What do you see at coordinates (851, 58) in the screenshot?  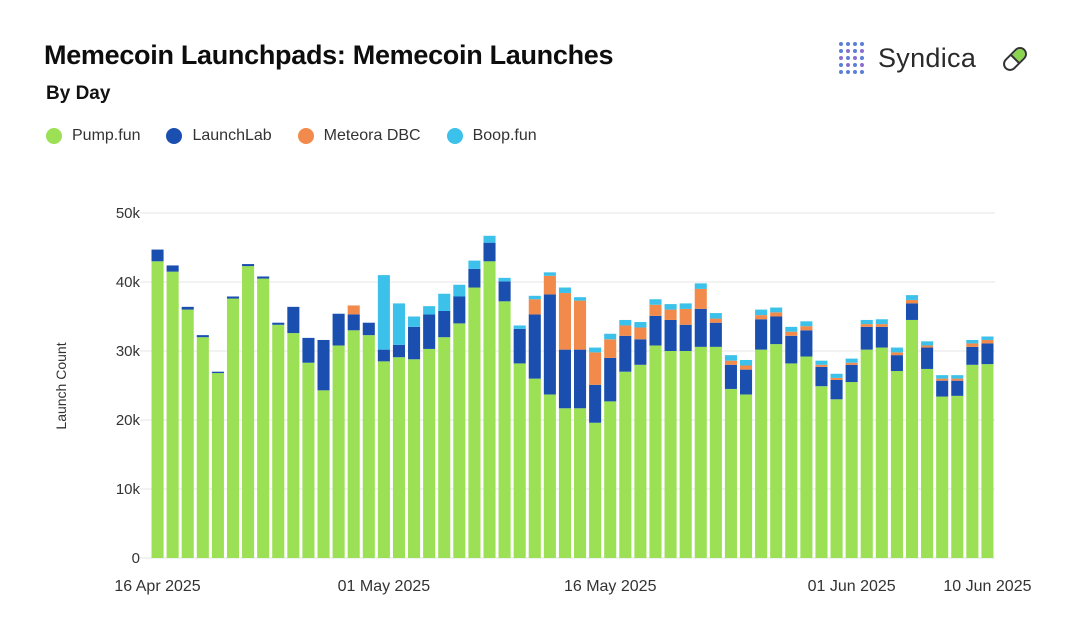 I see `syndica-dots-logo-icon` at bounding box center [851, 58].